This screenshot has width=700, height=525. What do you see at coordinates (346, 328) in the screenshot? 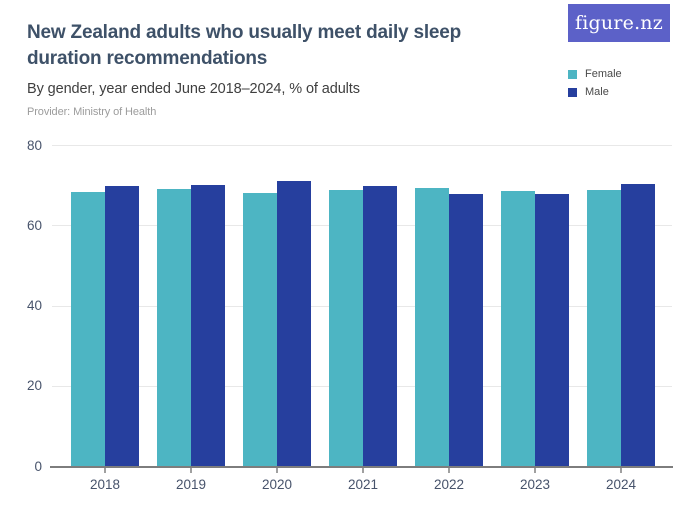
I see `bar-female-2021` at bounding box center [346, 328].